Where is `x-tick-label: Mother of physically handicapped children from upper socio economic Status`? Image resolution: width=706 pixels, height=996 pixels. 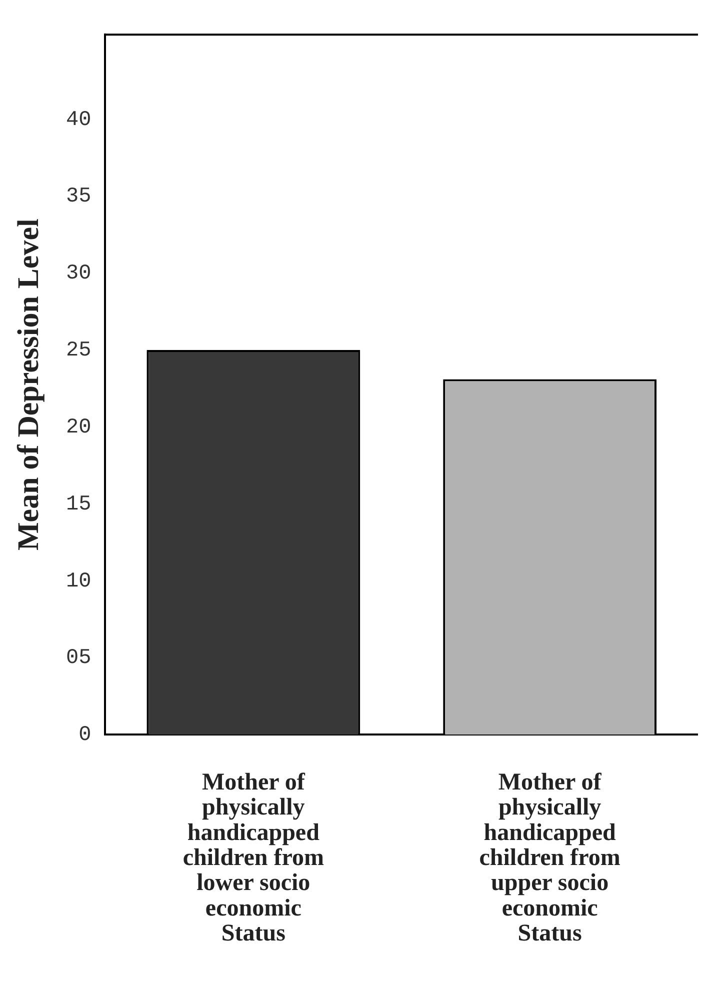 x-tick-label: Mother of physically handicapped children from upper socio economic Status is located at coordinates (549, 858).